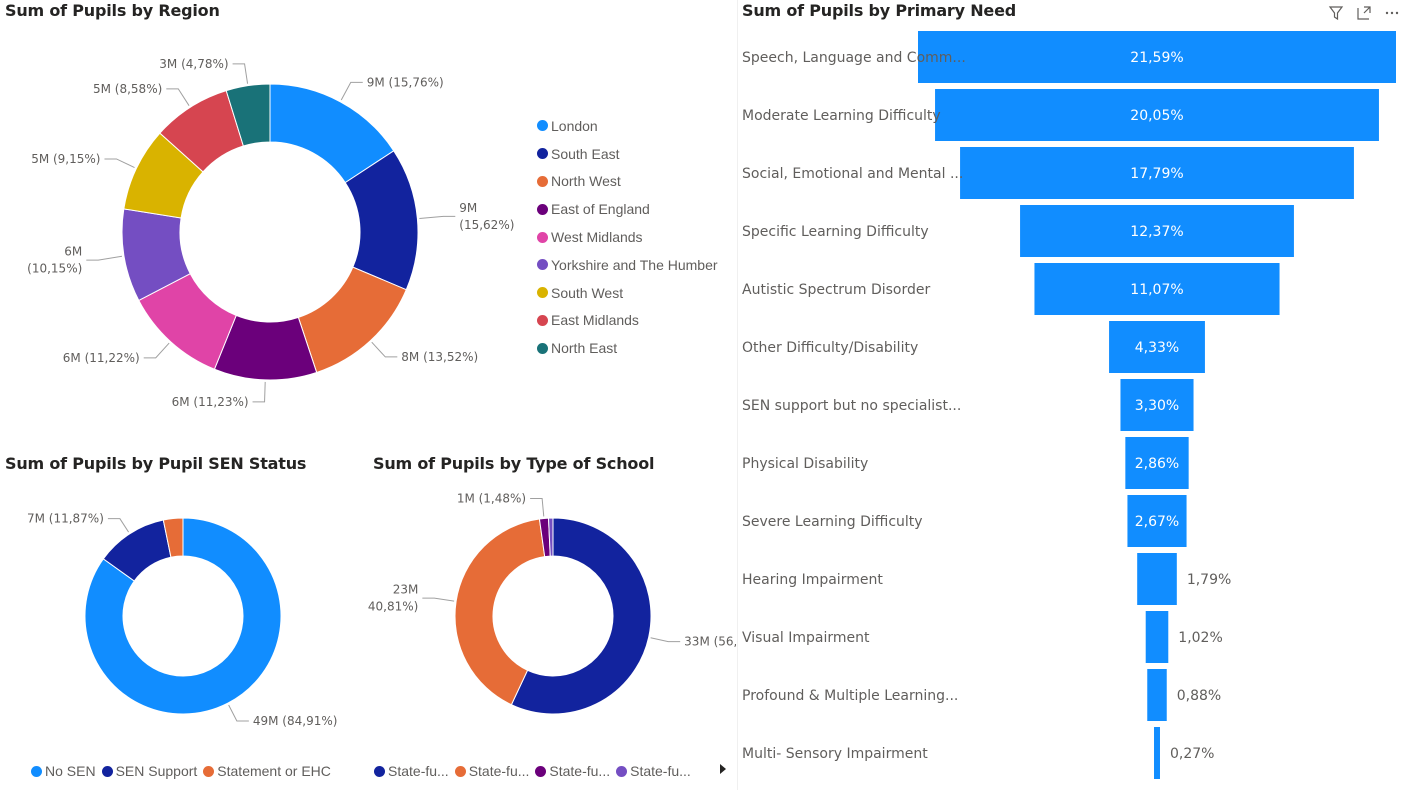 This screenshot has width=1406, height=790. I want to click on funnel-data-label: 1,79%, so click(1209, 580).